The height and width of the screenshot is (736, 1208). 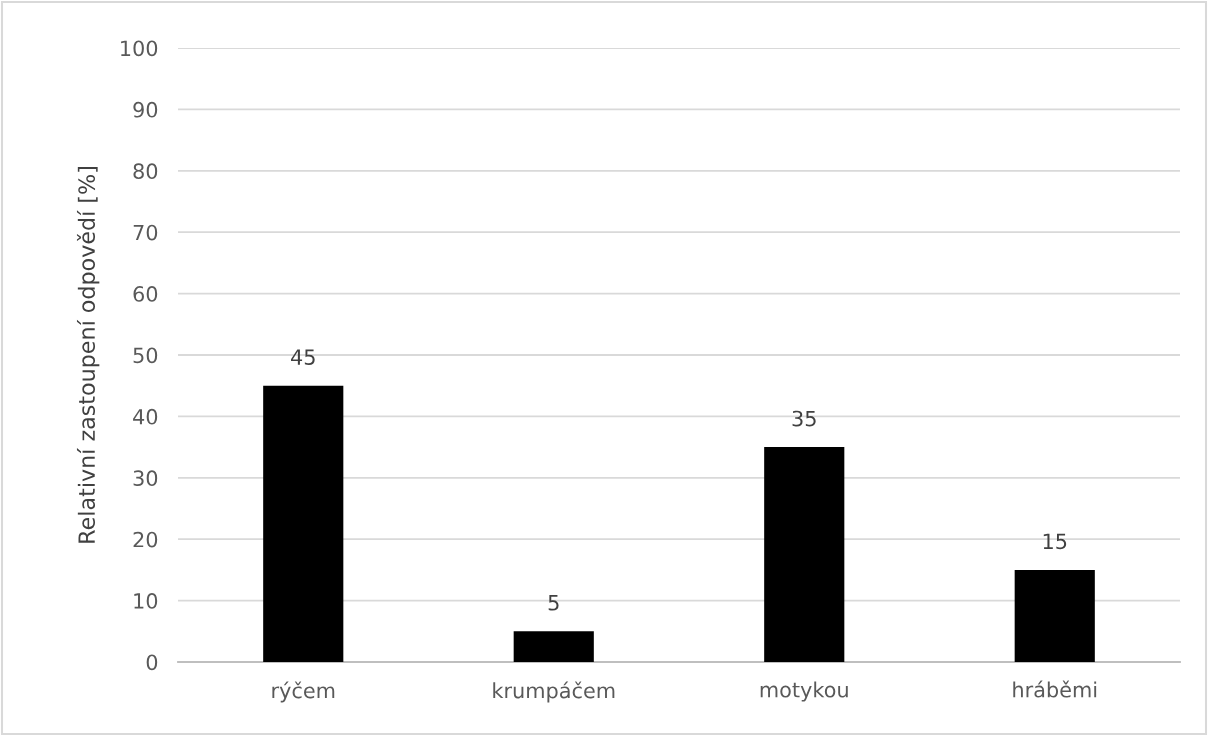 I want to click on y-tick-label: 40, so click(x=145, y=416).